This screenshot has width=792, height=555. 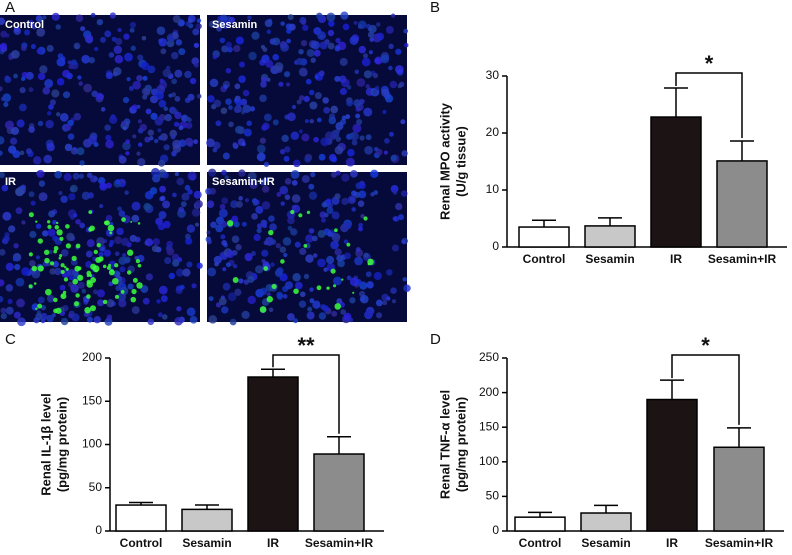 What do you see at coordinates (206, 543) in the screenshot?
I see `x-tick-label: Sesamin` at bounding box center [206, 543].